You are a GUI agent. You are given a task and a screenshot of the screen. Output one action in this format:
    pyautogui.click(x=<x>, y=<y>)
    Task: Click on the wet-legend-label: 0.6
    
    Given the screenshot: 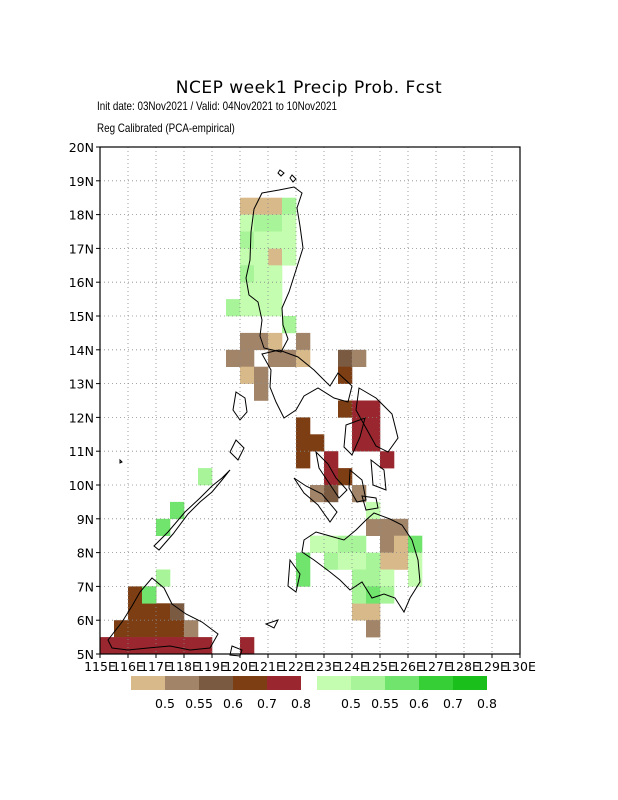 What is the action you would take?
    pyautogui.click(x=419, y=703)
    